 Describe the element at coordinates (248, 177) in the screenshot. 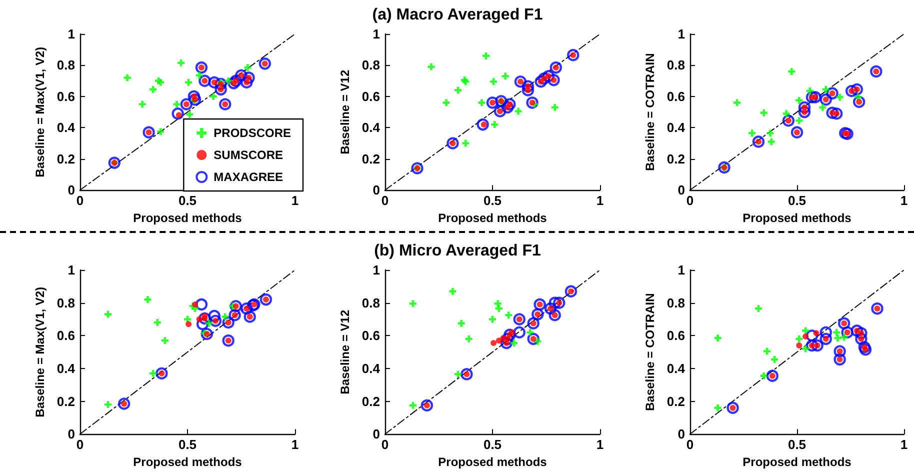

I see `legend-label: MAXAGREE` at that location.